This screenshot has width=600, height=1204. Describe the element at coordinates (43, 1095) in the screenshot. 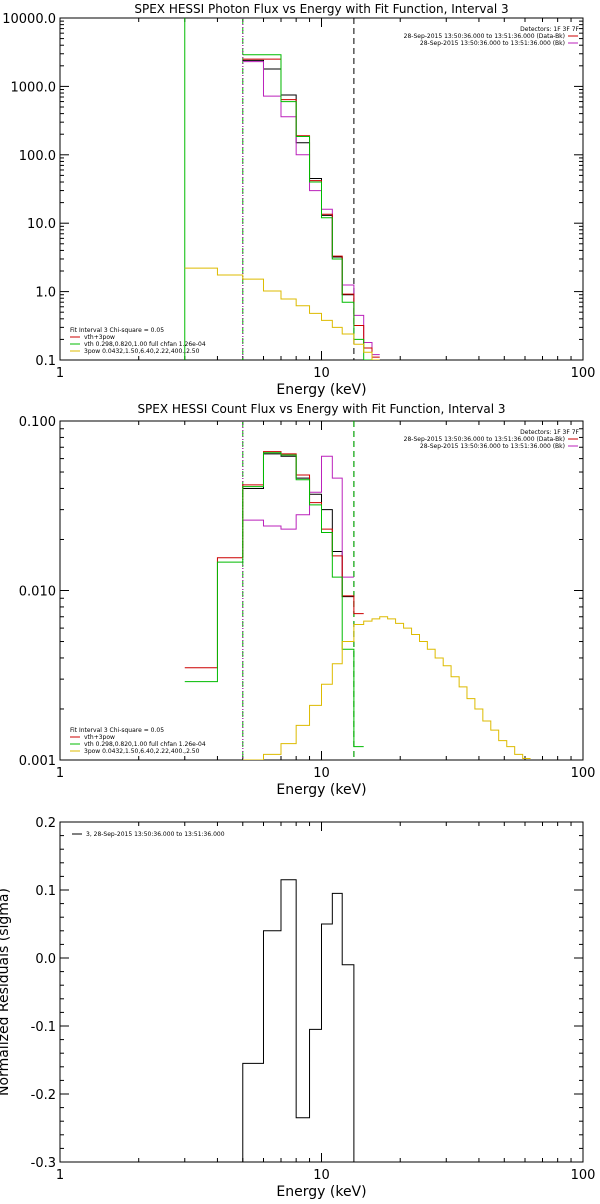

I see `y-tick-label: -0.2` at that location.